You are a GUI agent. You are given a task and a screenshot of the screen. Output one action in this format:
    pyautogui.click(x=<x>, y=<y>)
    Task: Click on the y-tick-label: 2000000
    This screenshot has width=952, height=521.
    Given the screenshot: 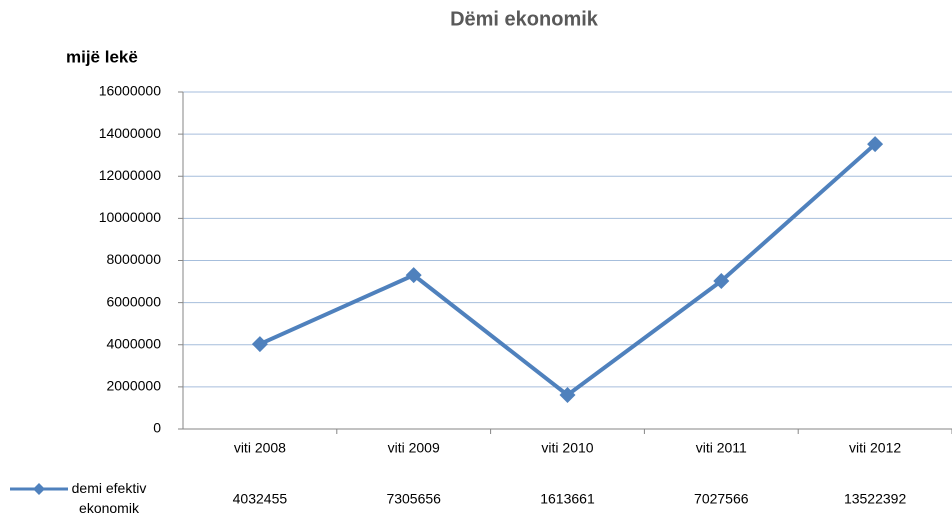 What is the action you would take?
    pyautogui.click(x=133, y=386)
    